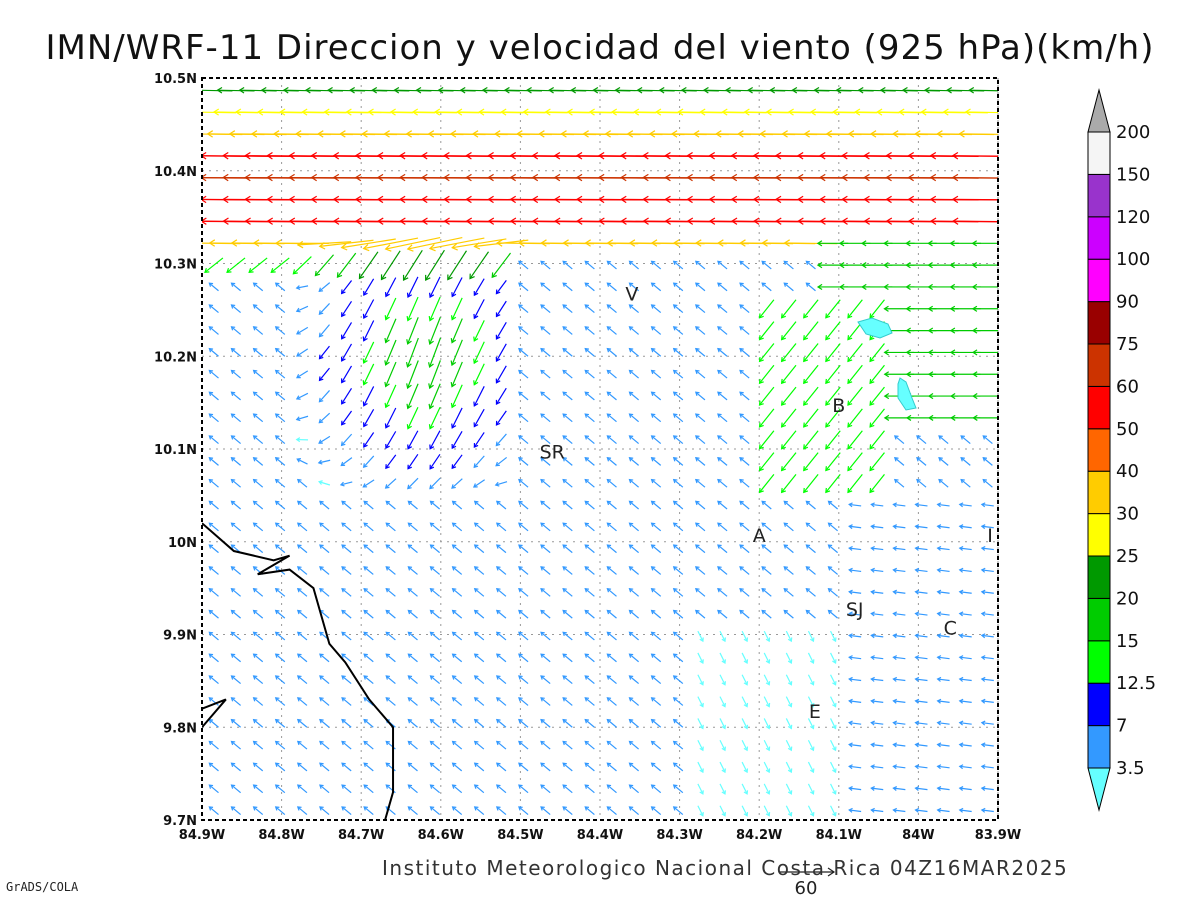 The height and width of the screenshot is (900, 1200). What do you see at coordinates (552, 452) in the screenshot?
I see `city-label: SR` at bounding box center [552, 452].